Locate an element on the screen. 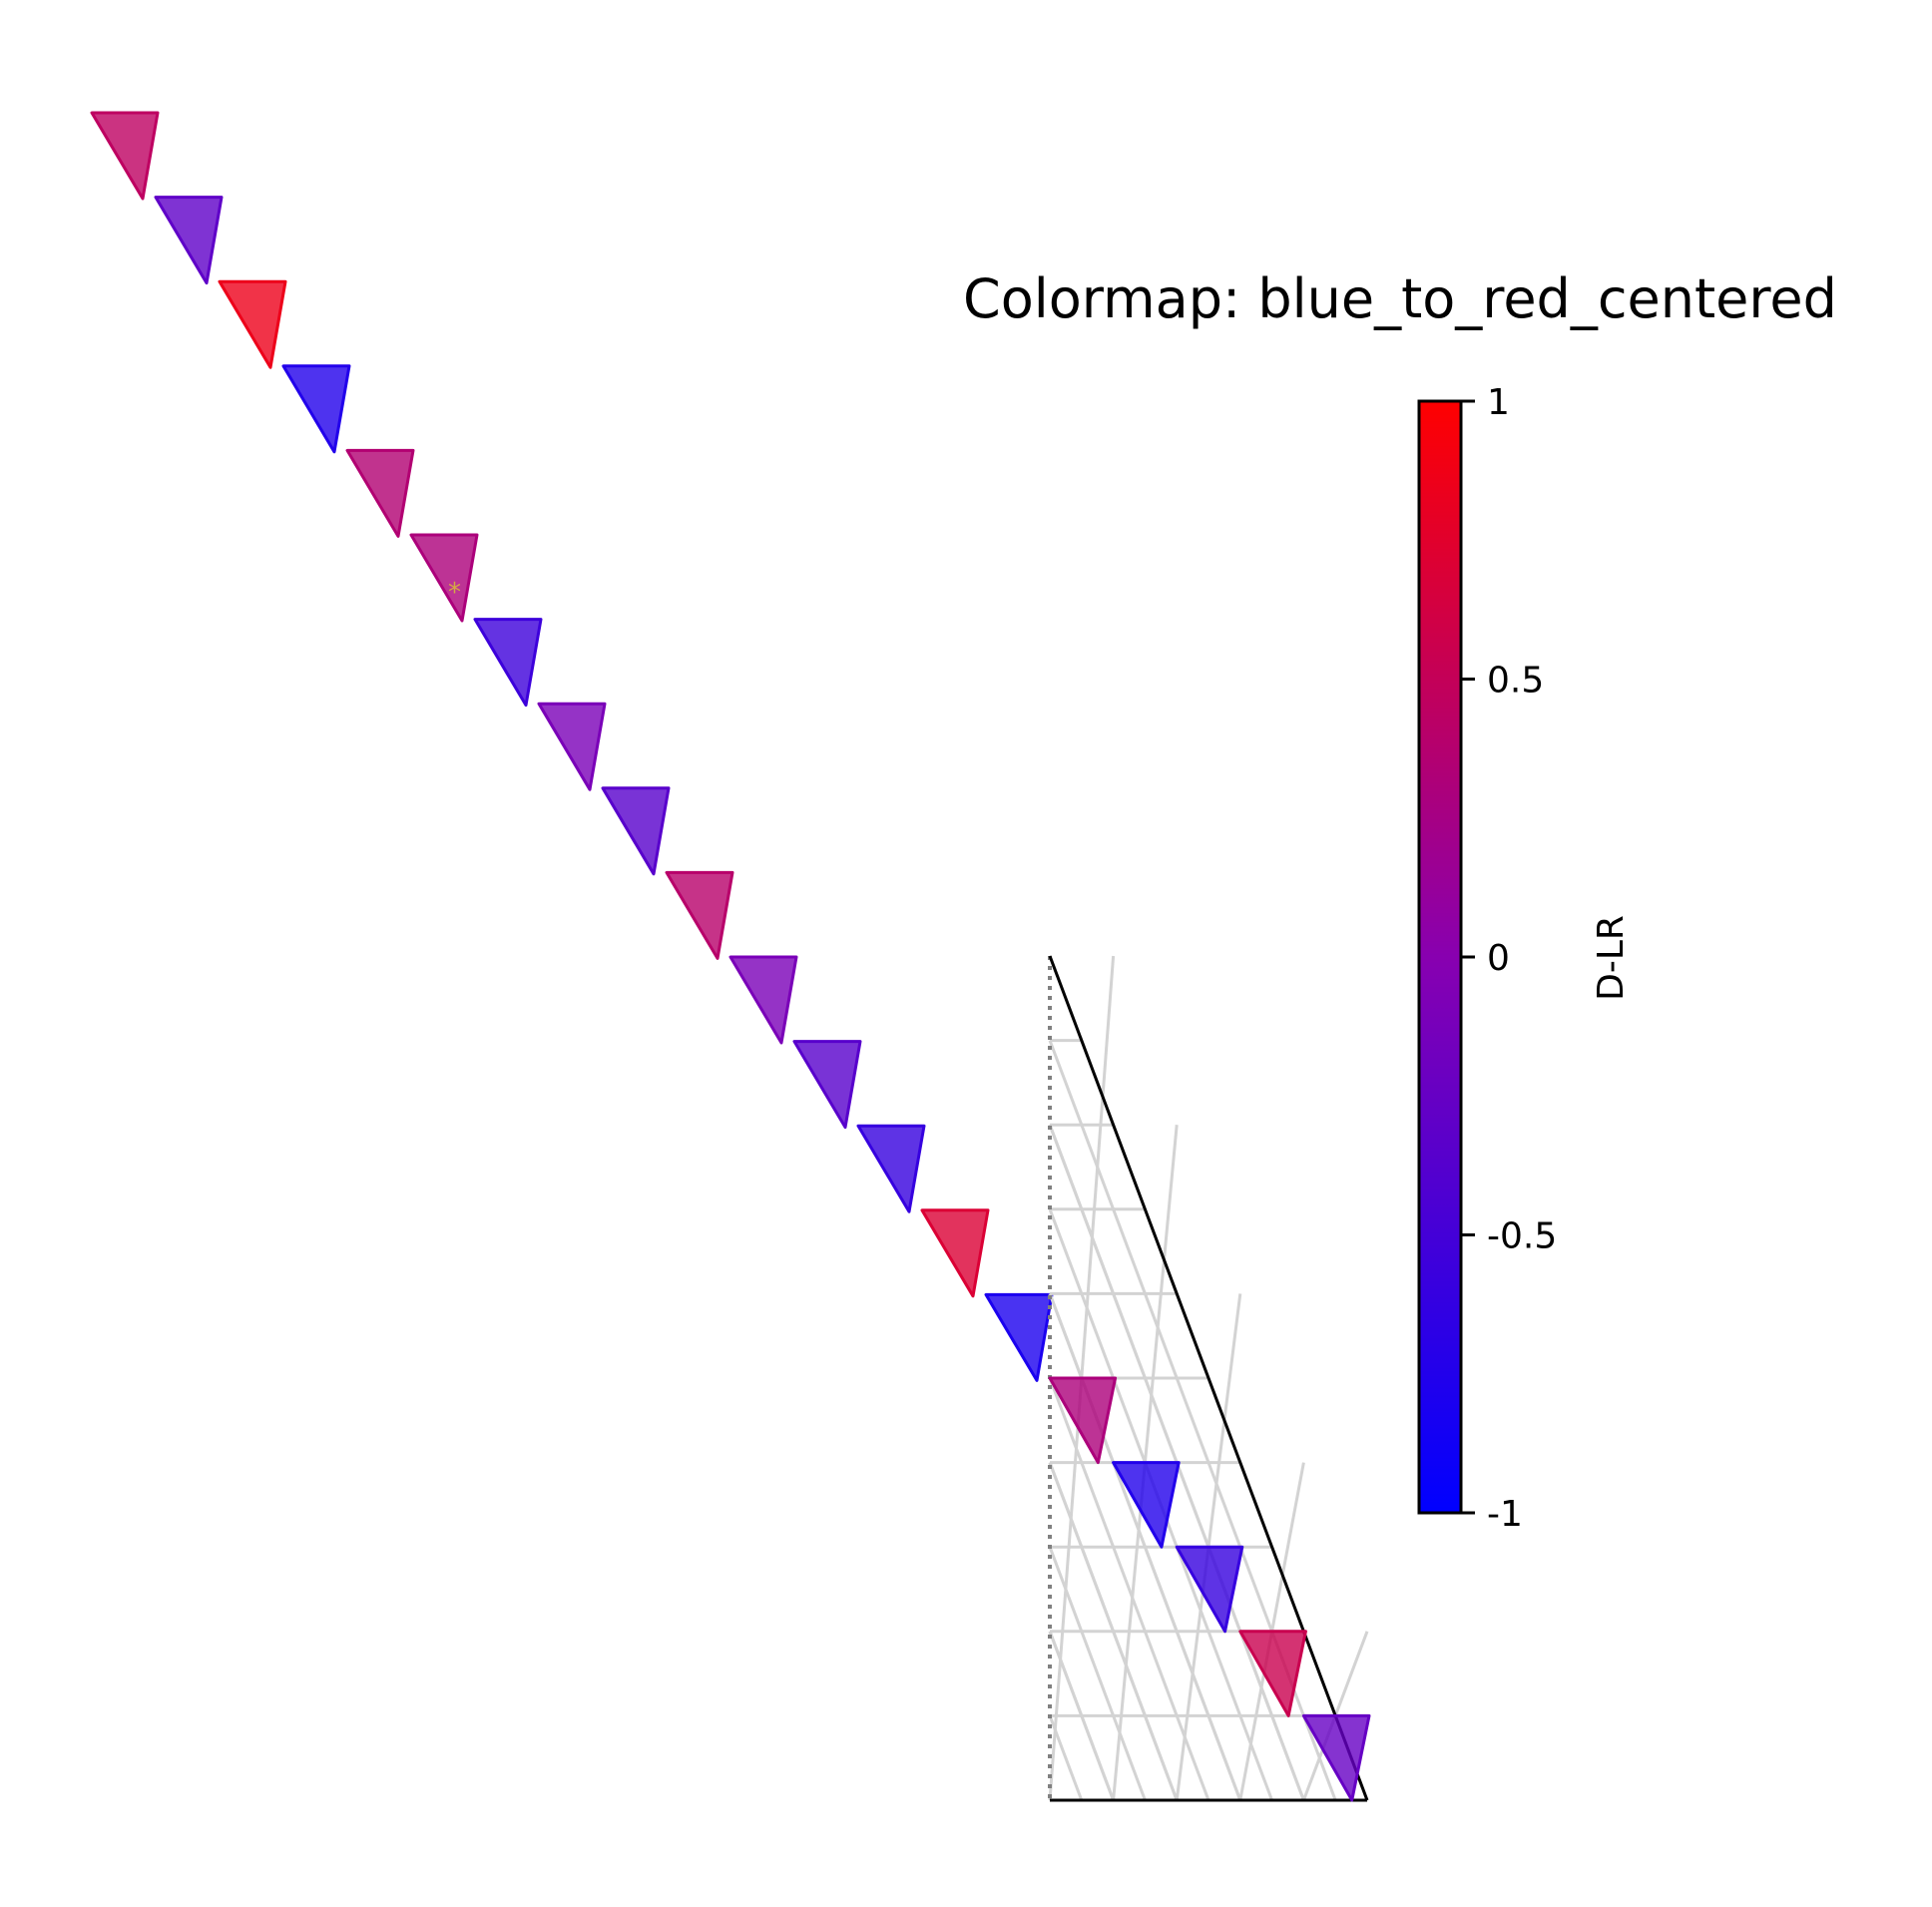  triangle-cells is located at coordinates (1209, 1589).